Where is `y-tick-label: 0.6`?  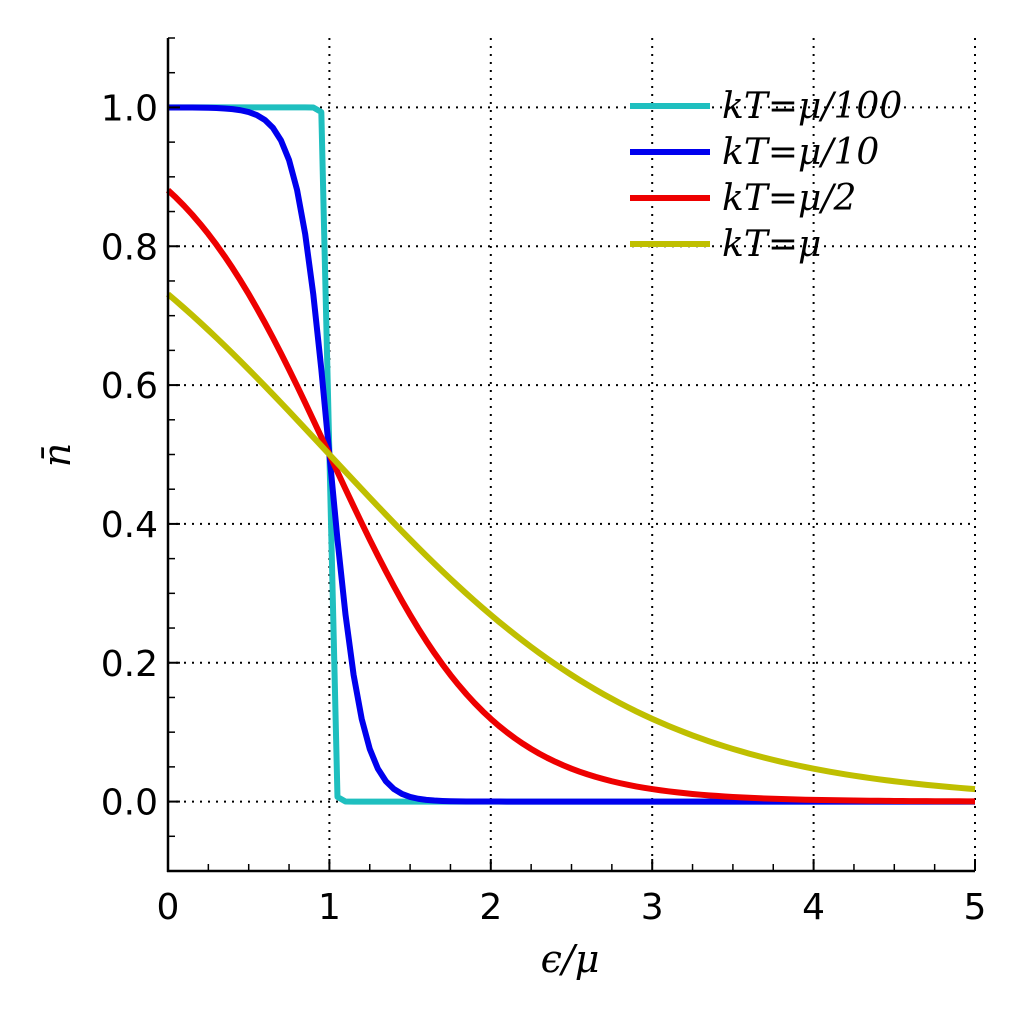
y-tick-label: 0.6 is located at coordinates (129, 386).